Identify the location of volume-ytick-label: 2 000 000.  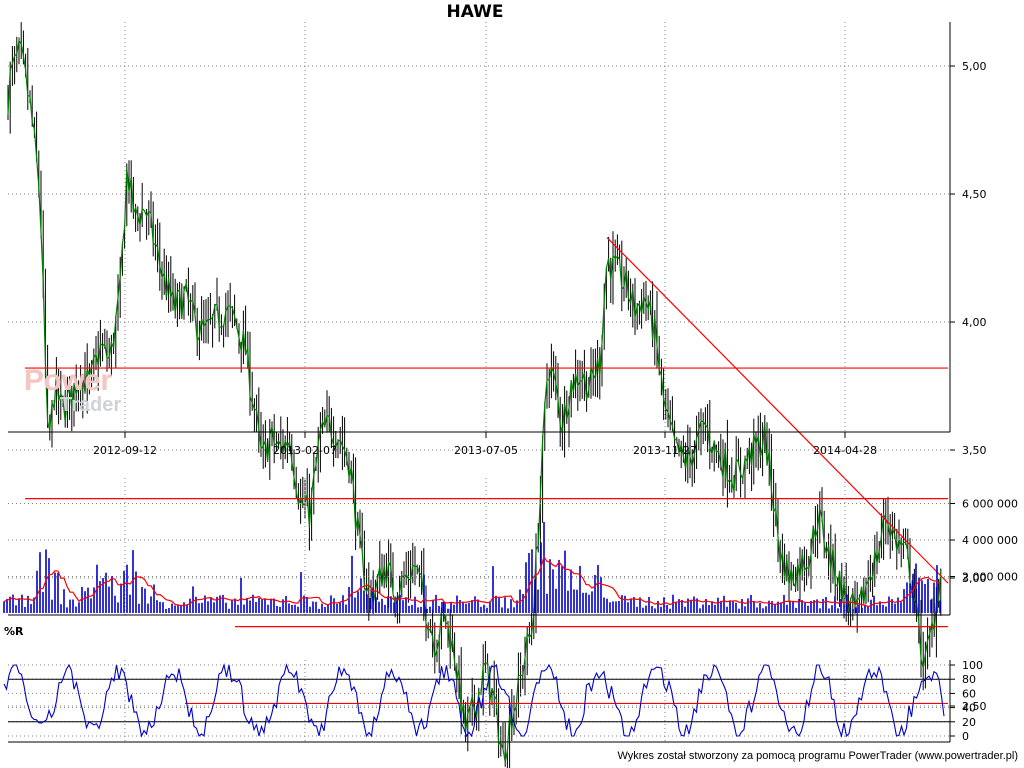
(990, 577).